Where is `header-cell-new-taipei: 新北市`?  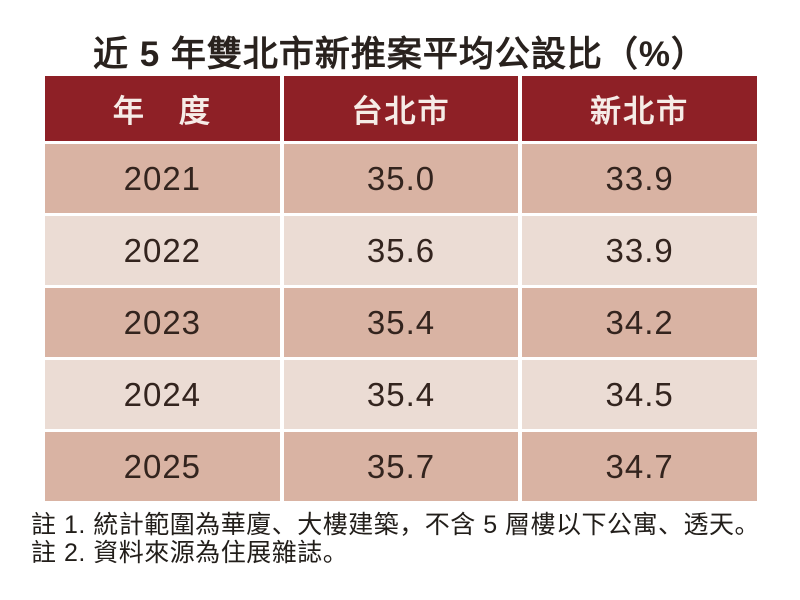 header-cell-new-taipei: 新北市 is located at coordinates (639, 108).